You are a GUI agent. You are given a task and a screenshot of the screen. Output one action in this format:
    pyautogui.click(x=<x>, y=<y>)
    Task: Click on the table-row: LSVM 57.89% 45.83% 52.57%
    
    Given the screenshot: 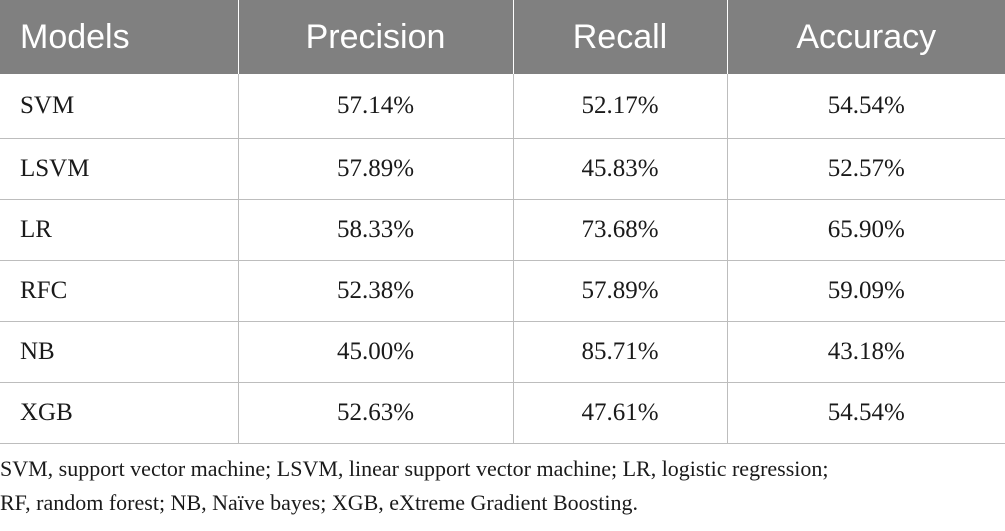 What is the action you would take?
    pyautogui.click(x=502, y=169)
    